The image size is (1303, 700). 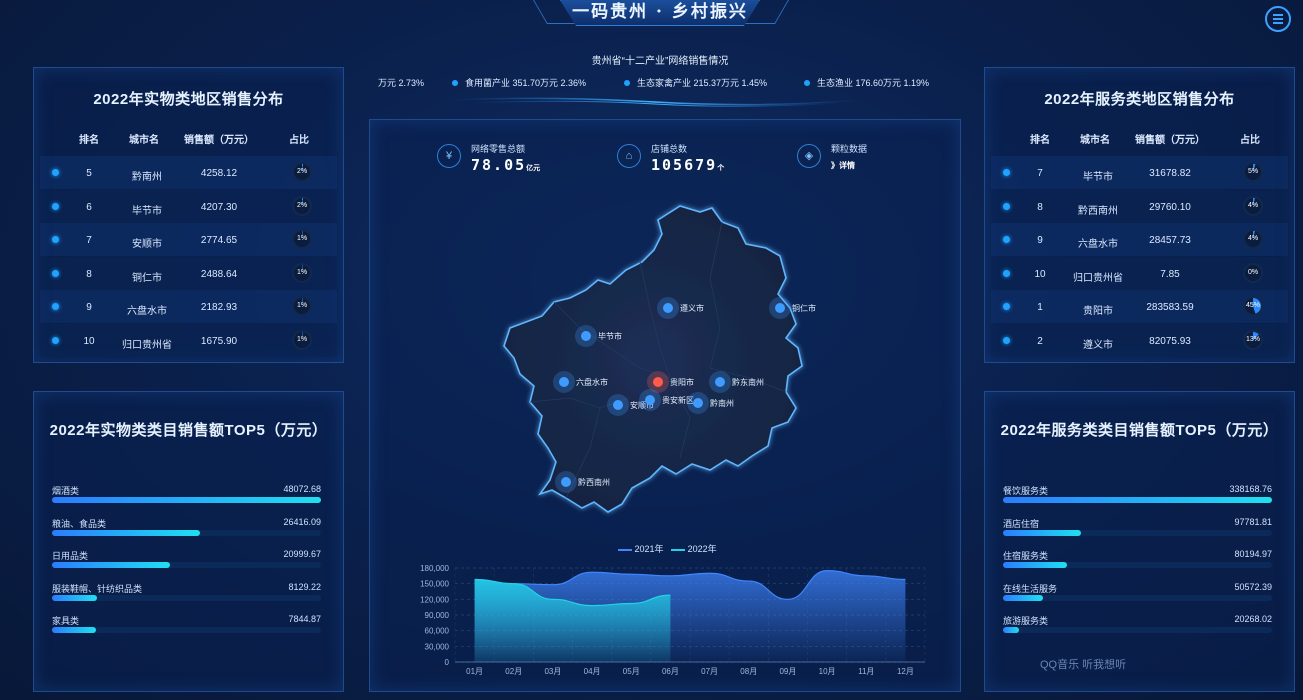 What do you see at coordinates (97, 588) in the screenshot?
I see `bar-label: 服装鞋帽、针纺织品类` at bounding box center [97, 588].